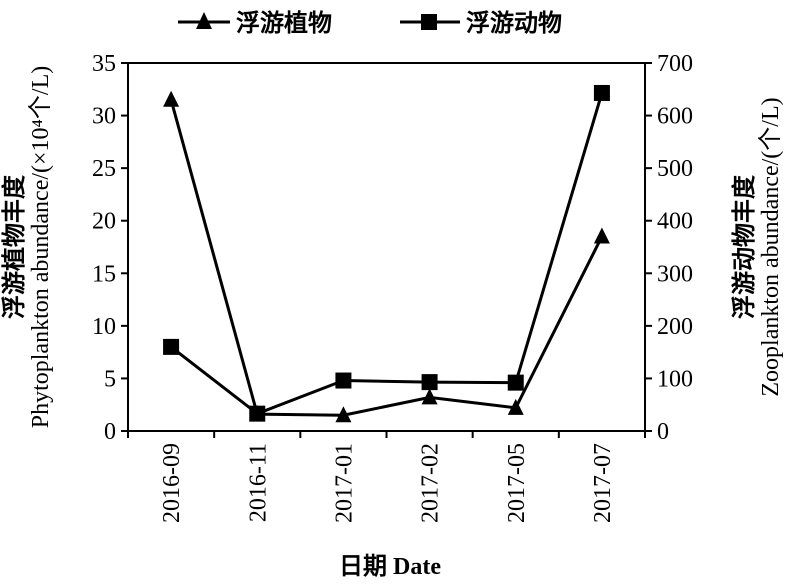 This screenshot has width=800, height=585. I want to click on left-axis-title-group: 浮游植物丰度 Phytoplankton abundance/(×10⁴个/L), so click(27, 247).